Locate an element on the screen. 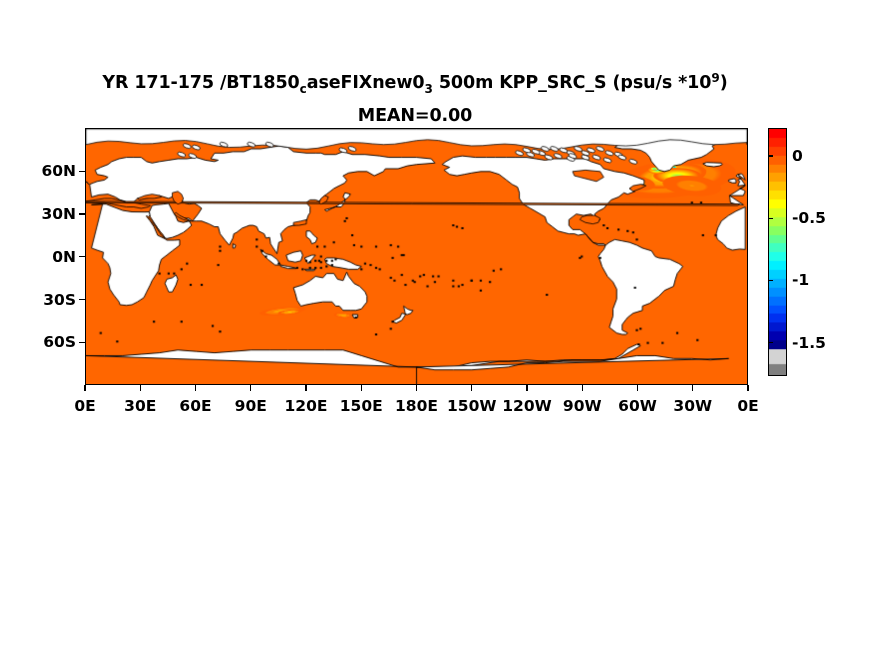  title-text-part-2: aseFIXnew0 is located at coordinates (365, 83).